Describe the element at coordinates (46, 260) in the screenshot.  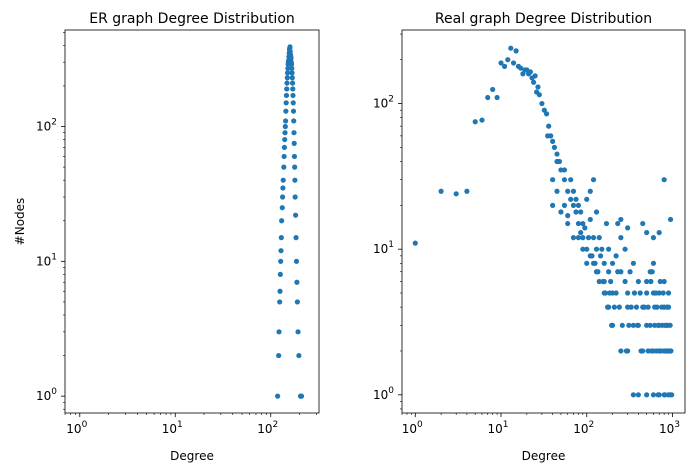
I see `y-tick-label: 10¹` at that location.